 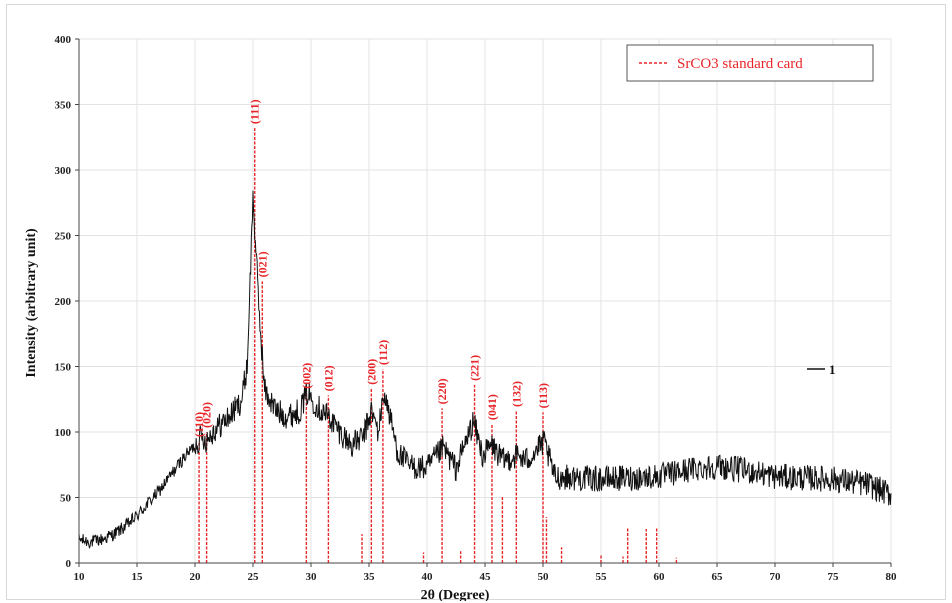 I want to click on x-tick-label: 80, so click(x=892, y=577).